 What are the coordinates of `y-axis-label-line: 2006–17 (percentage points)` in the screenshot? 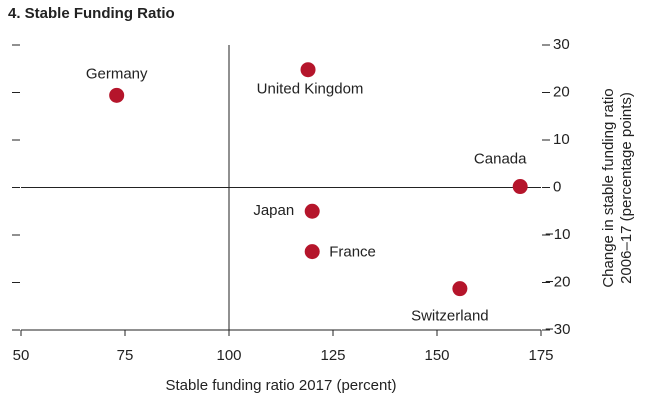 It's located at (626, 188).